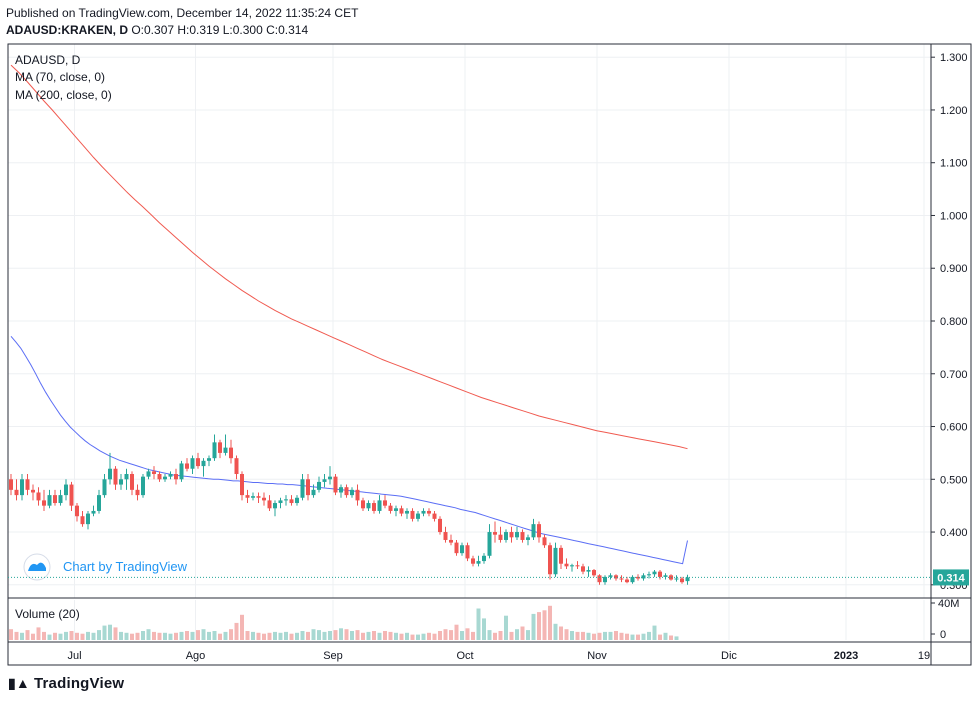 This screenshot has width=978, height=702. I want to click on price-tick-label: 0.900, so click(954, 269).